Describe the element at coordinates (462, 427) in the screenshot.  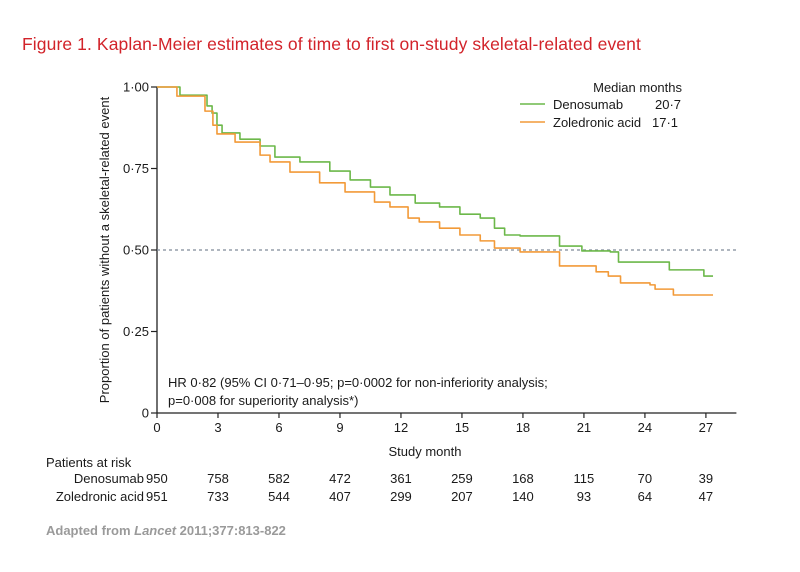
I see `x-tick-label: 15` at that location.